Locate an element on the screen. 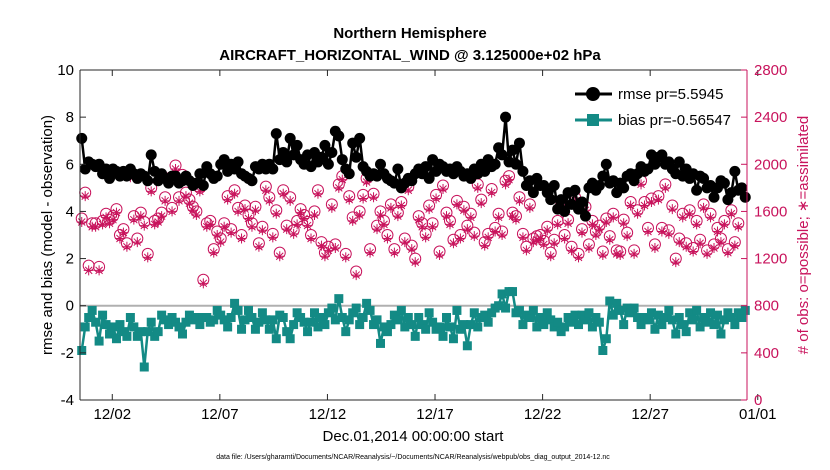 This screenshot has height=470, width=830. legend: rmse pr=5.5945 bias pr=-0.56547 is located at coordinates (652, 108).